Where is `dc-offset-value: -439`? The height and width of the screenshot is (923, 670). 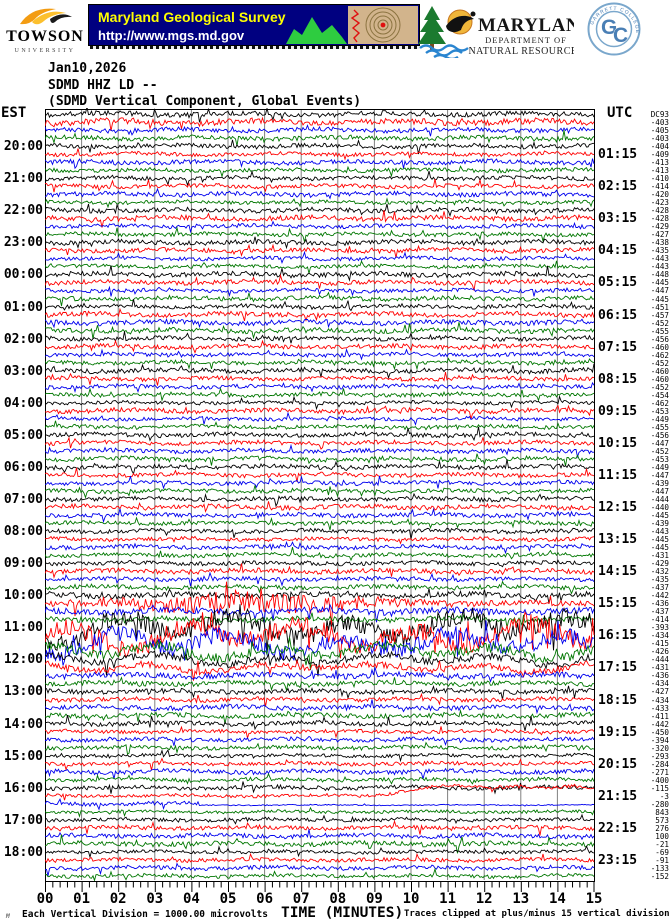
dc-offset-value: -439 is located at coordinates (659, 483).